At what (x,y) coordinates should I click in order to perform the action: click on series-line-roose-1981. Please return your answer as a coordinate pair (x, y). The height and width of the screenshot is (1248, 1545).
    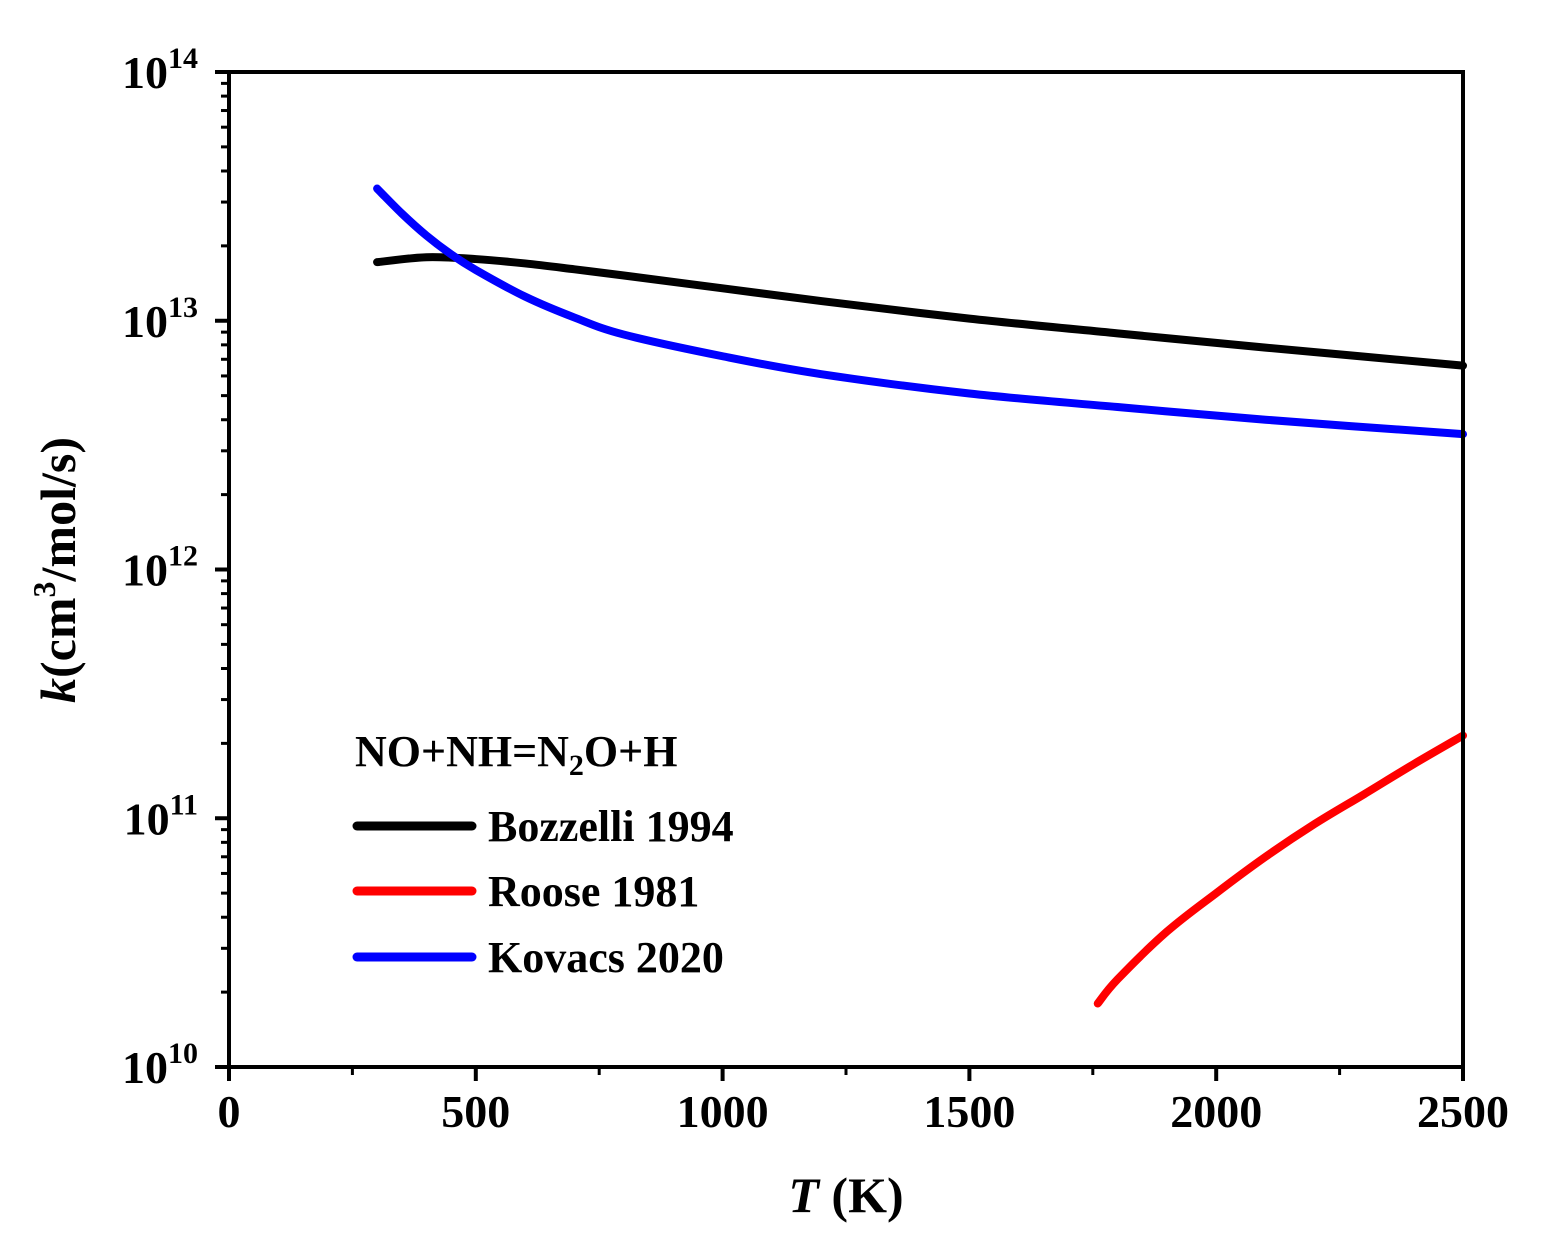
    Looking at the image, I should click on (1280, 869).